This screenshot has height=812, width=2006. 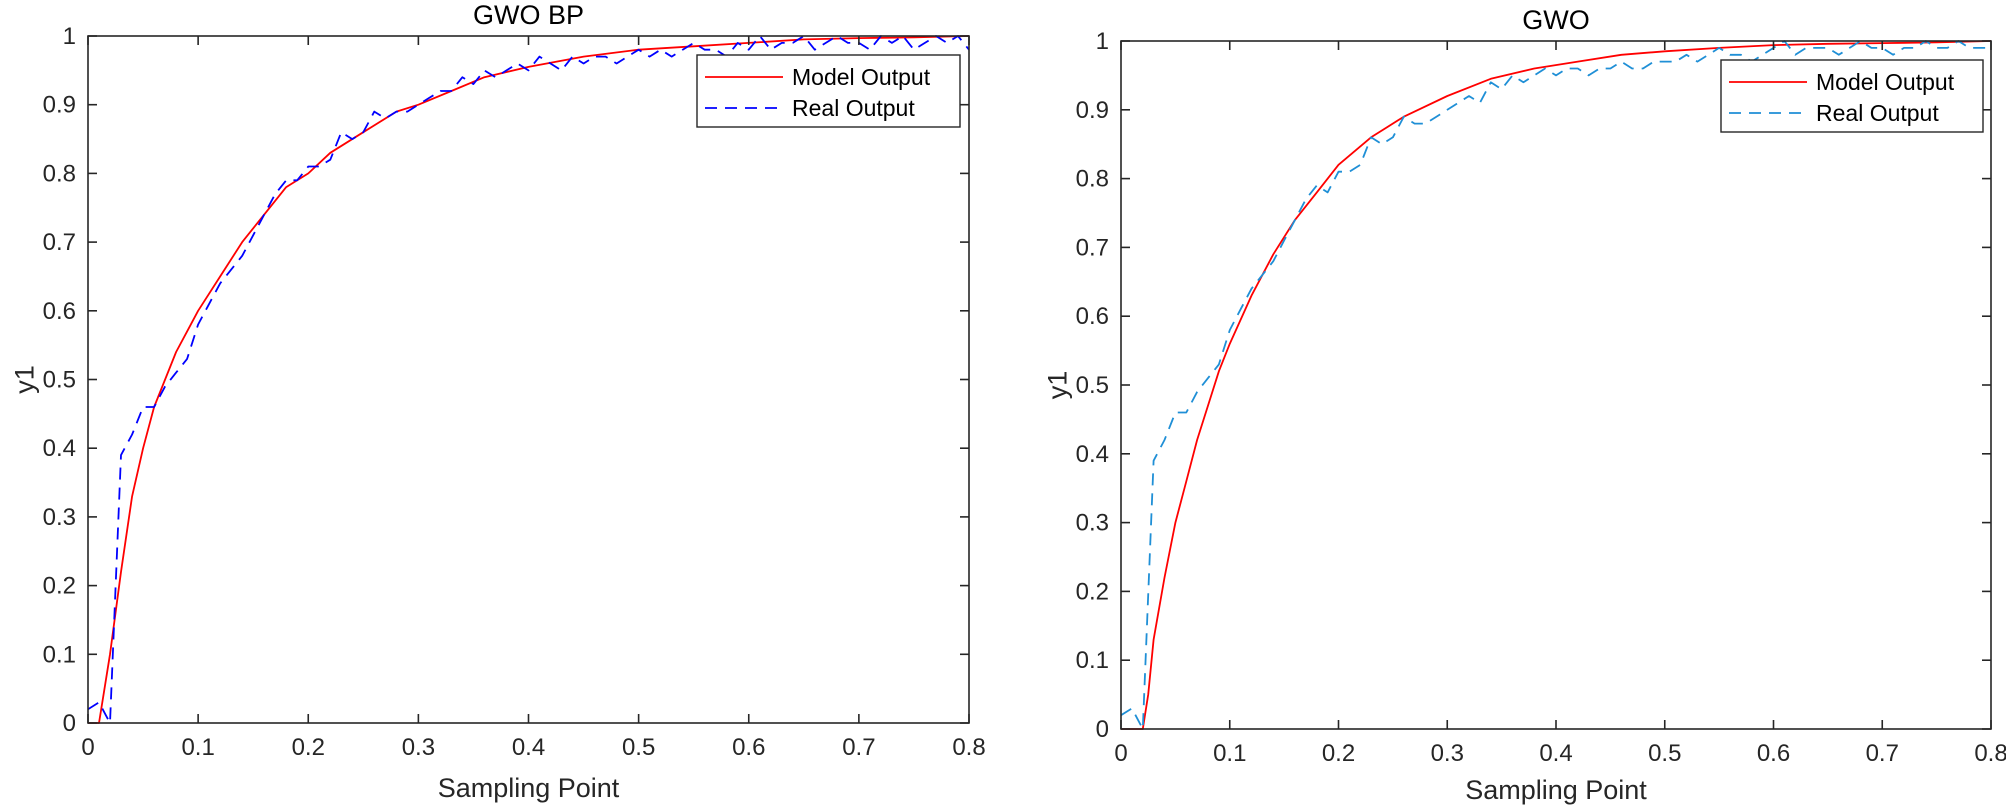 I want to click on chart-title: GWO BP, so click(x=528, y=15).